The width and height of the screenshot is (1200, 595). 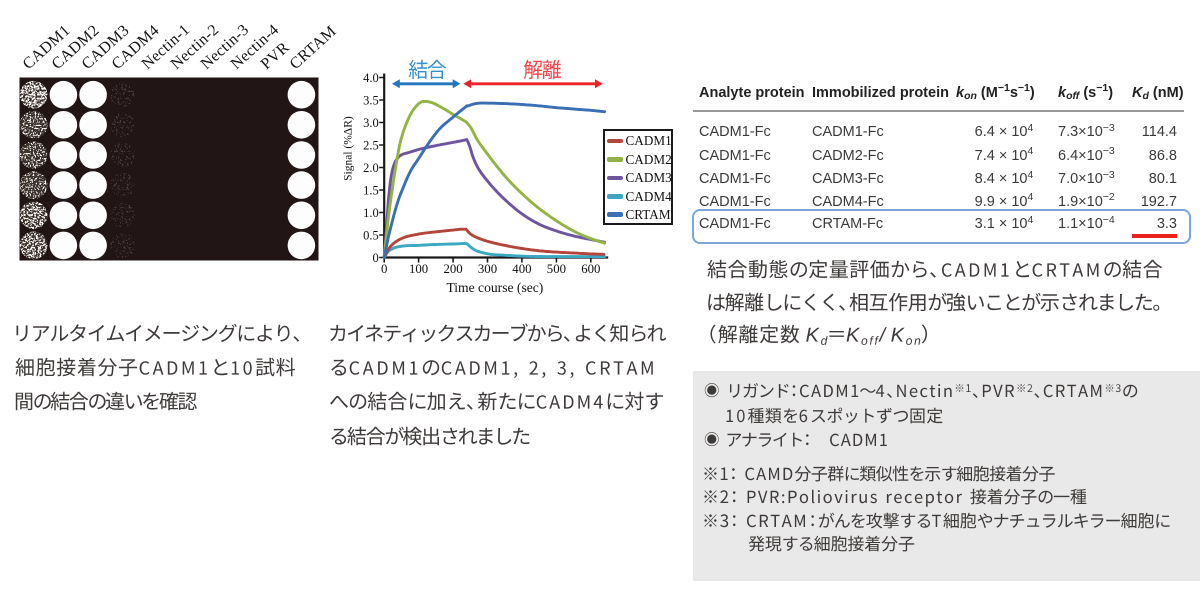 What do you see at coordinates (418, 269) in the screenshot?
I see `svg-text: 100` at bounding box center [418, 269].